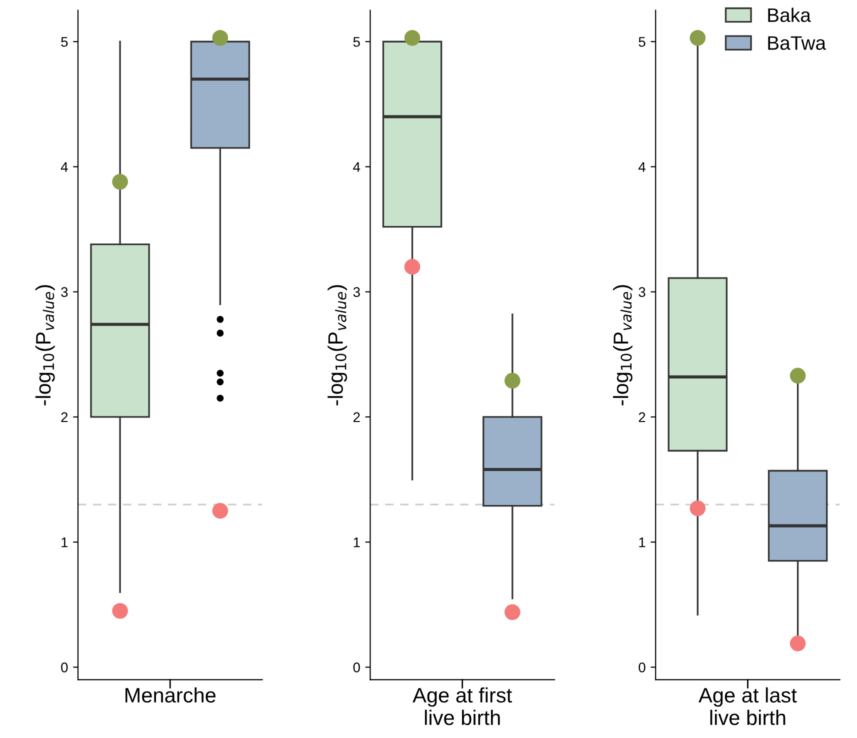 This screenshot has width=857, height=738. Describe the element at coordinates (789, 15) in the screenshot. I see `legend-label: Baka` at that location.